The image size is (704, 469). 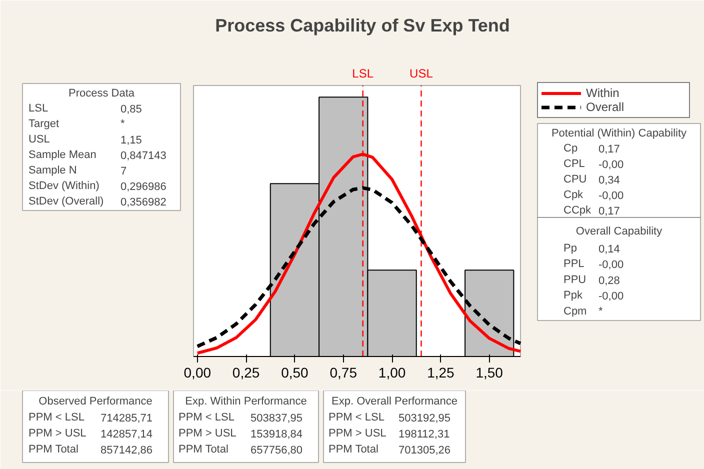 I want to click on legend-label: Within, so click(x=603, y=93).